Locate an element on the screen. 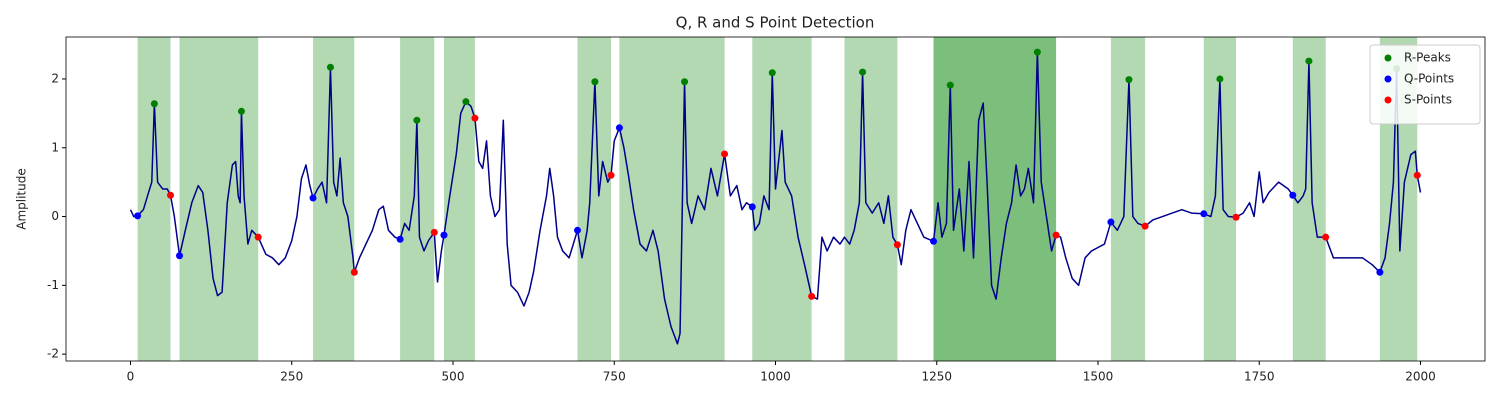  y-axis-label: Amplitude is located at coordinates (22, 199).